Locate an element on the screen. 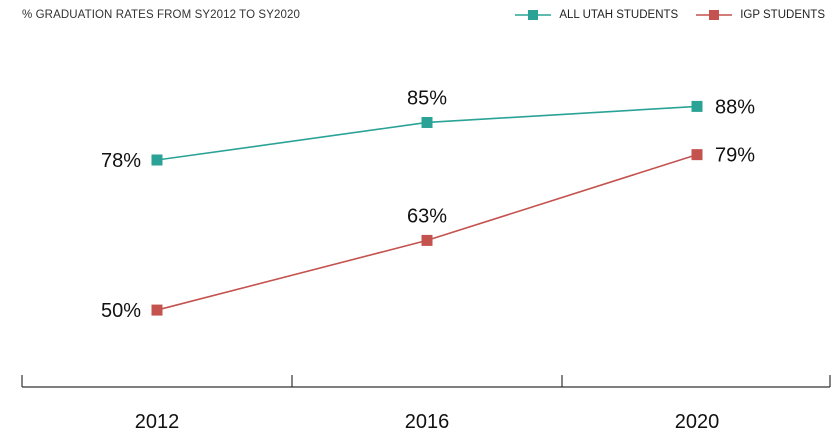  data-label-all-utah-students-2016: 85% is located at coordinates (427, 98).